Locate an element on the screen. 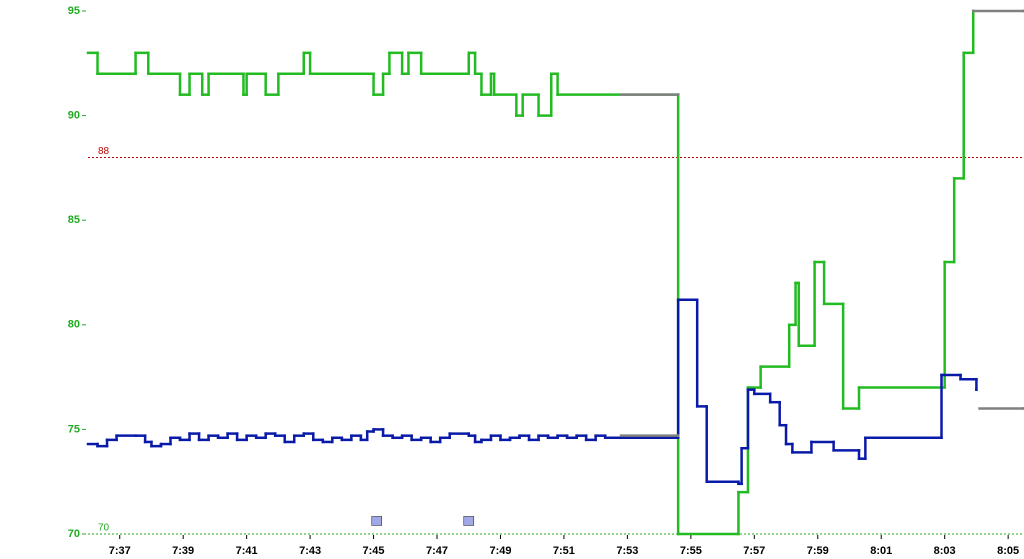 The width and height of the screenshot is (1024, 559). y-tick-label: 95 is located at coordinates (74, 11).